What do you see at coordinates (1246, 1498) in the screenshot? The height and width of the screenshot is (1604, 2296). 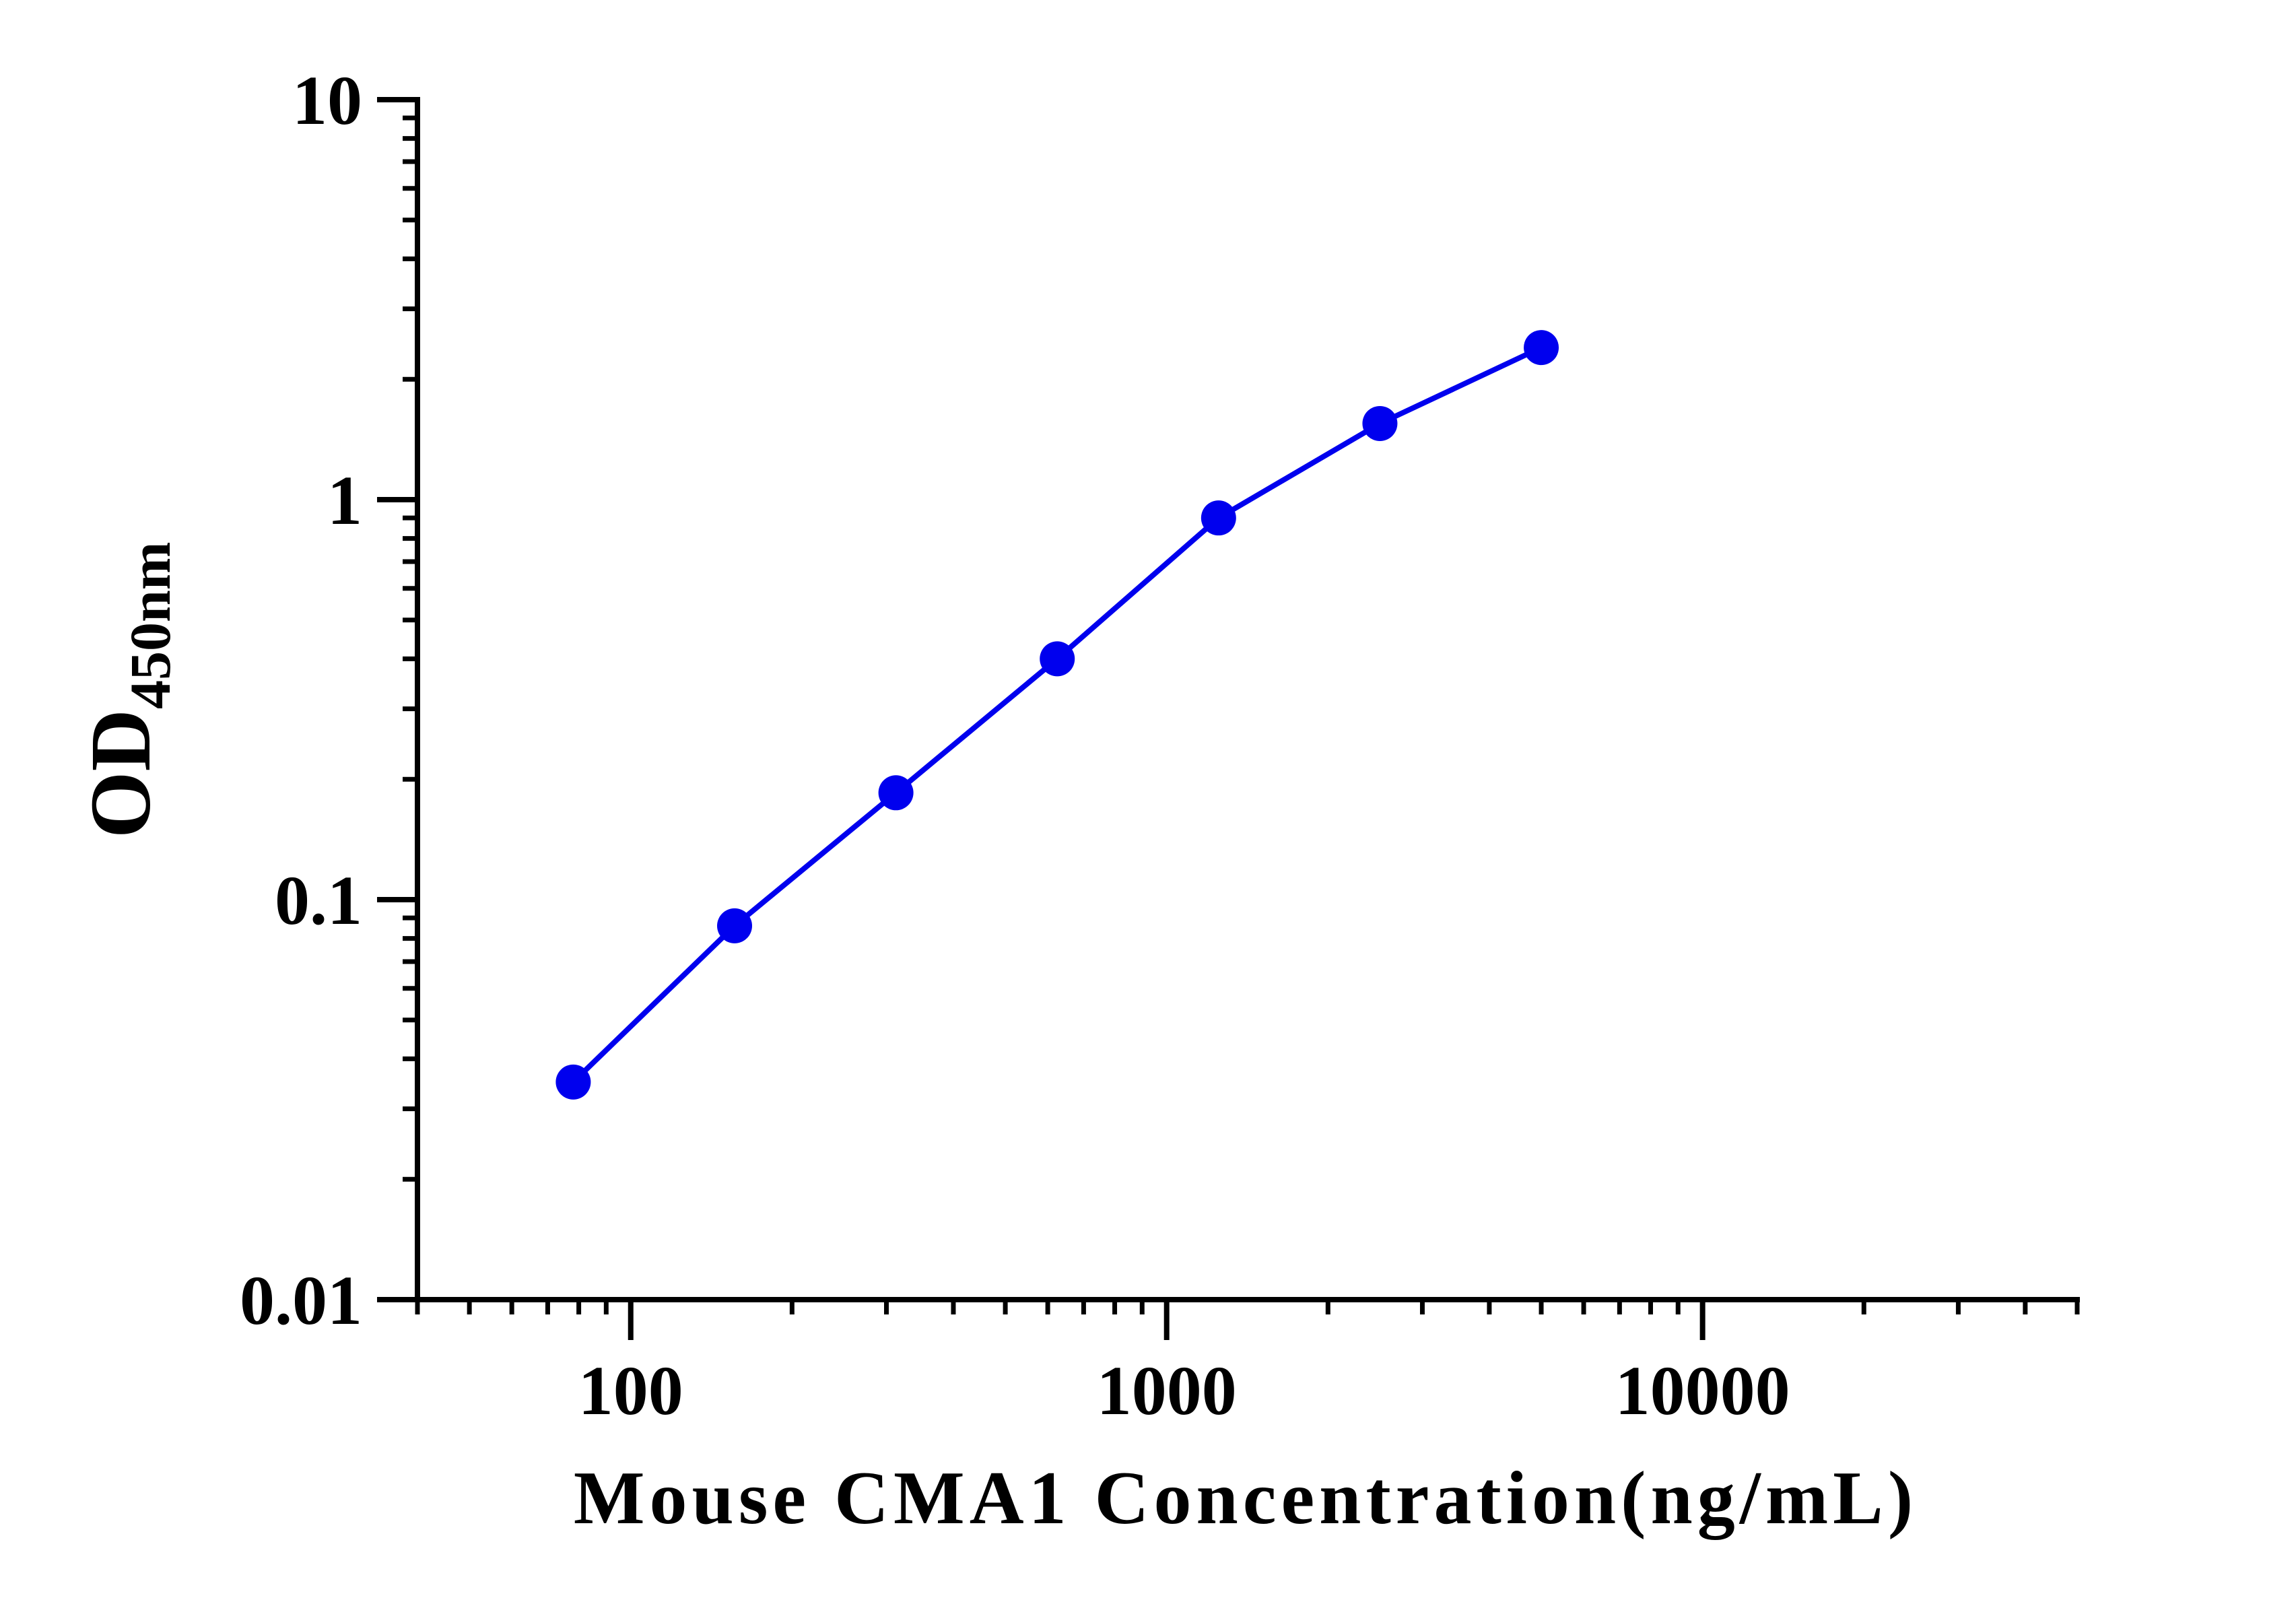 I see `x-axis-title: Mouse CMA1 Concentration(ng/mL)` at bounding box center [1246, 1498].